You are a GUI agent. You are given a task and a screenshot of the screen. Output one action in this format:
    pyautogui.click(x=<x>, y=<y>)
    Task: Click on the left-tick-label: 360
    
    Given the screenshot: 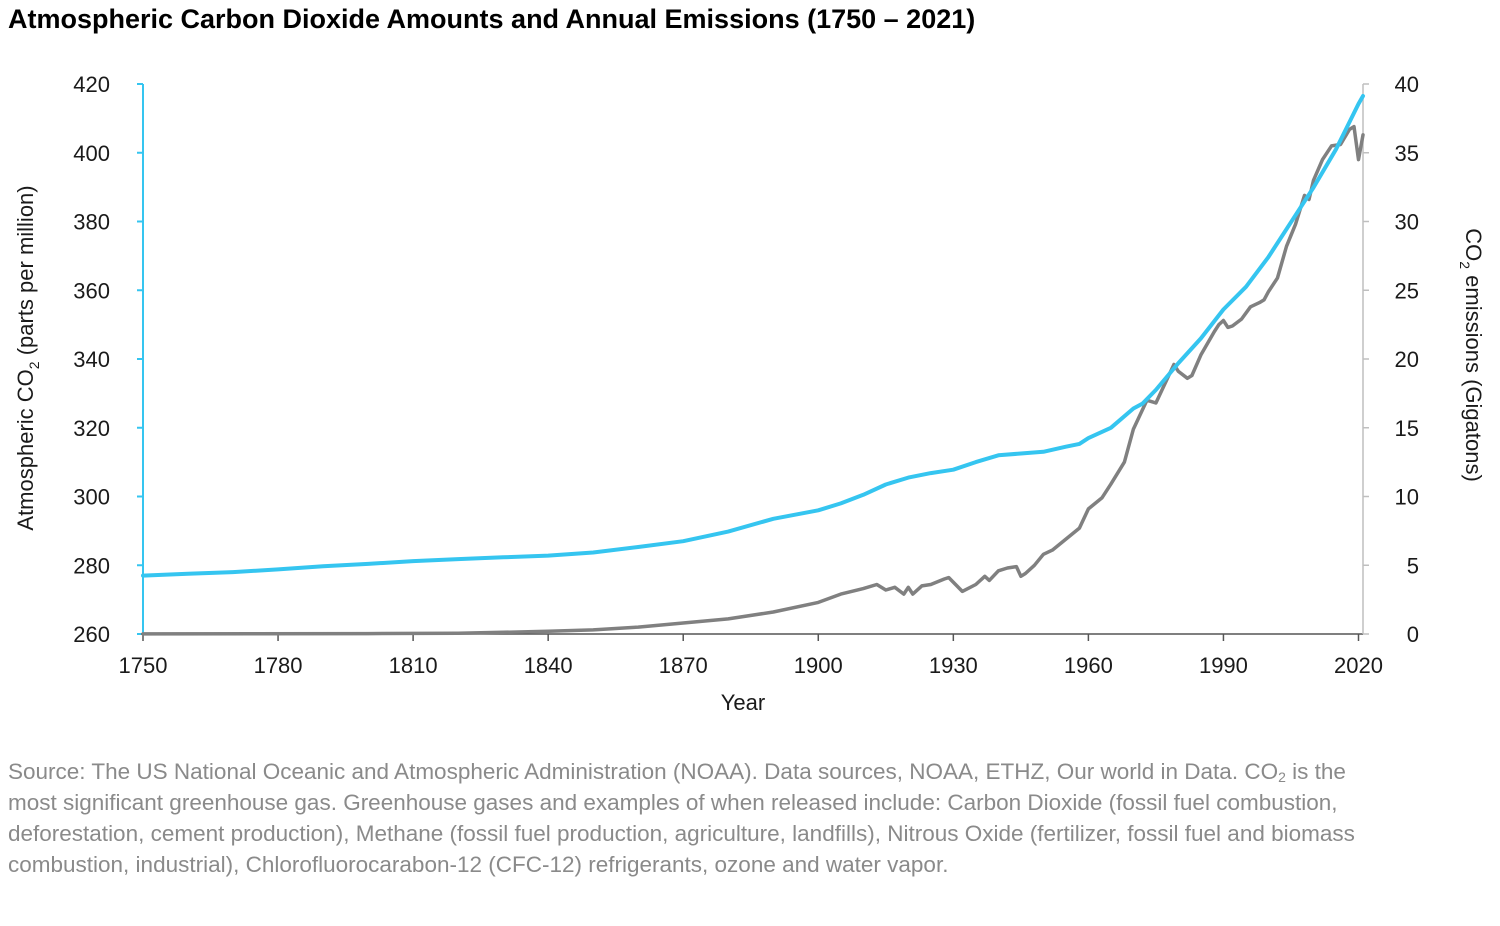 What is the action you would take?
    pyautogui.click(x=91, y=290)
    